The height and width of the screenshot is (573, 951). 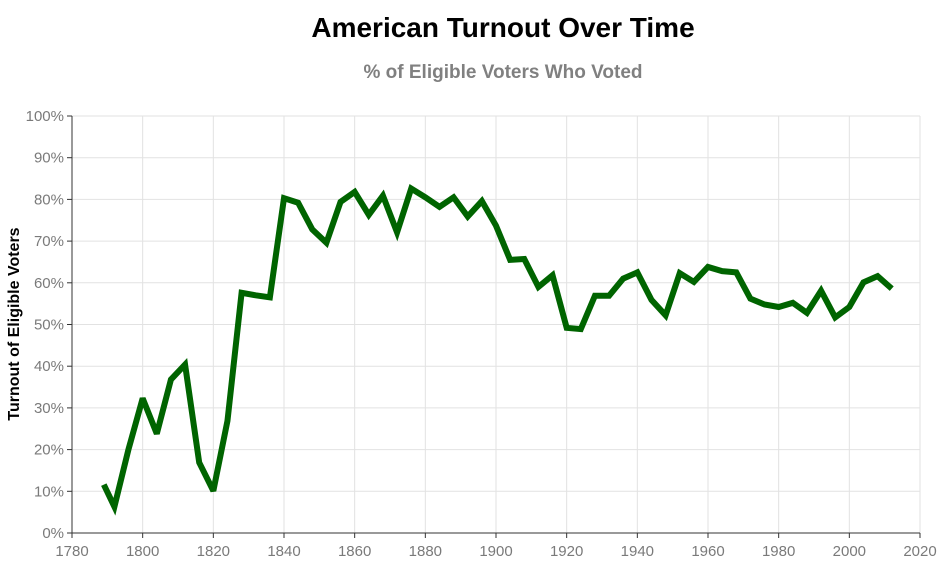 What do you see at coordinates (637, 551) in the screenshot?
I see `x-tick-label: 1940` at bounding box center [637, 551].